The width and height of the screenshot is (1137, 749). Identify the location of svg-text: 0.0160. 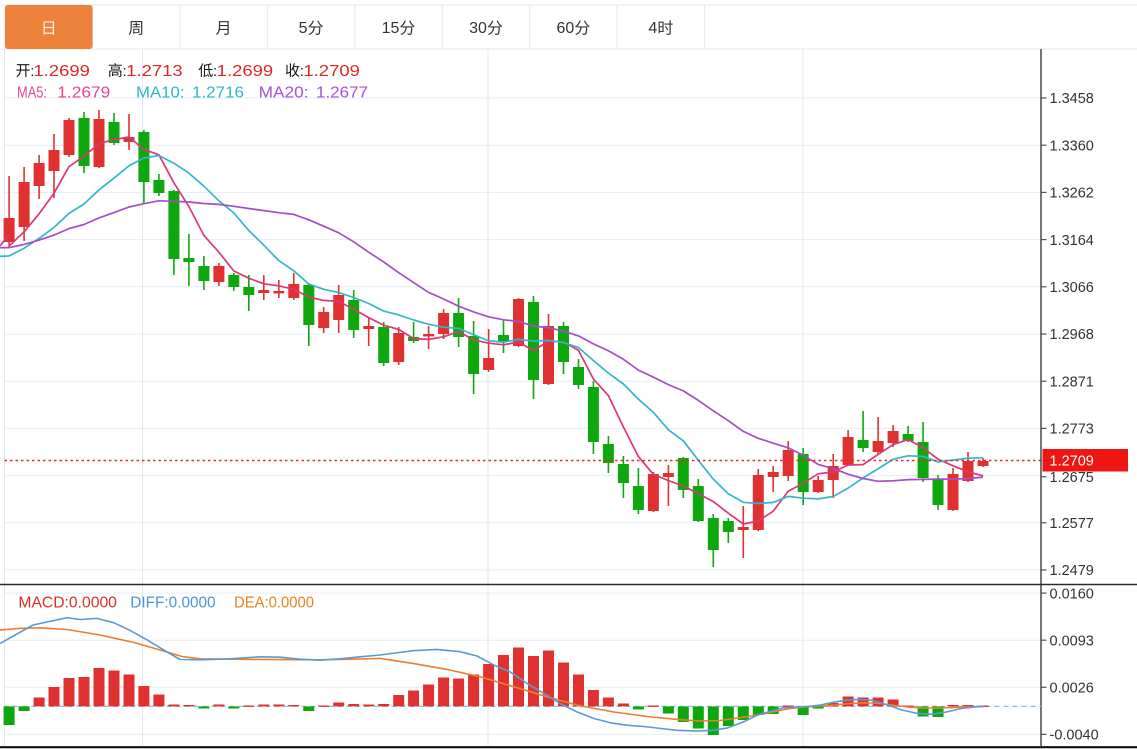
(1072, 594).